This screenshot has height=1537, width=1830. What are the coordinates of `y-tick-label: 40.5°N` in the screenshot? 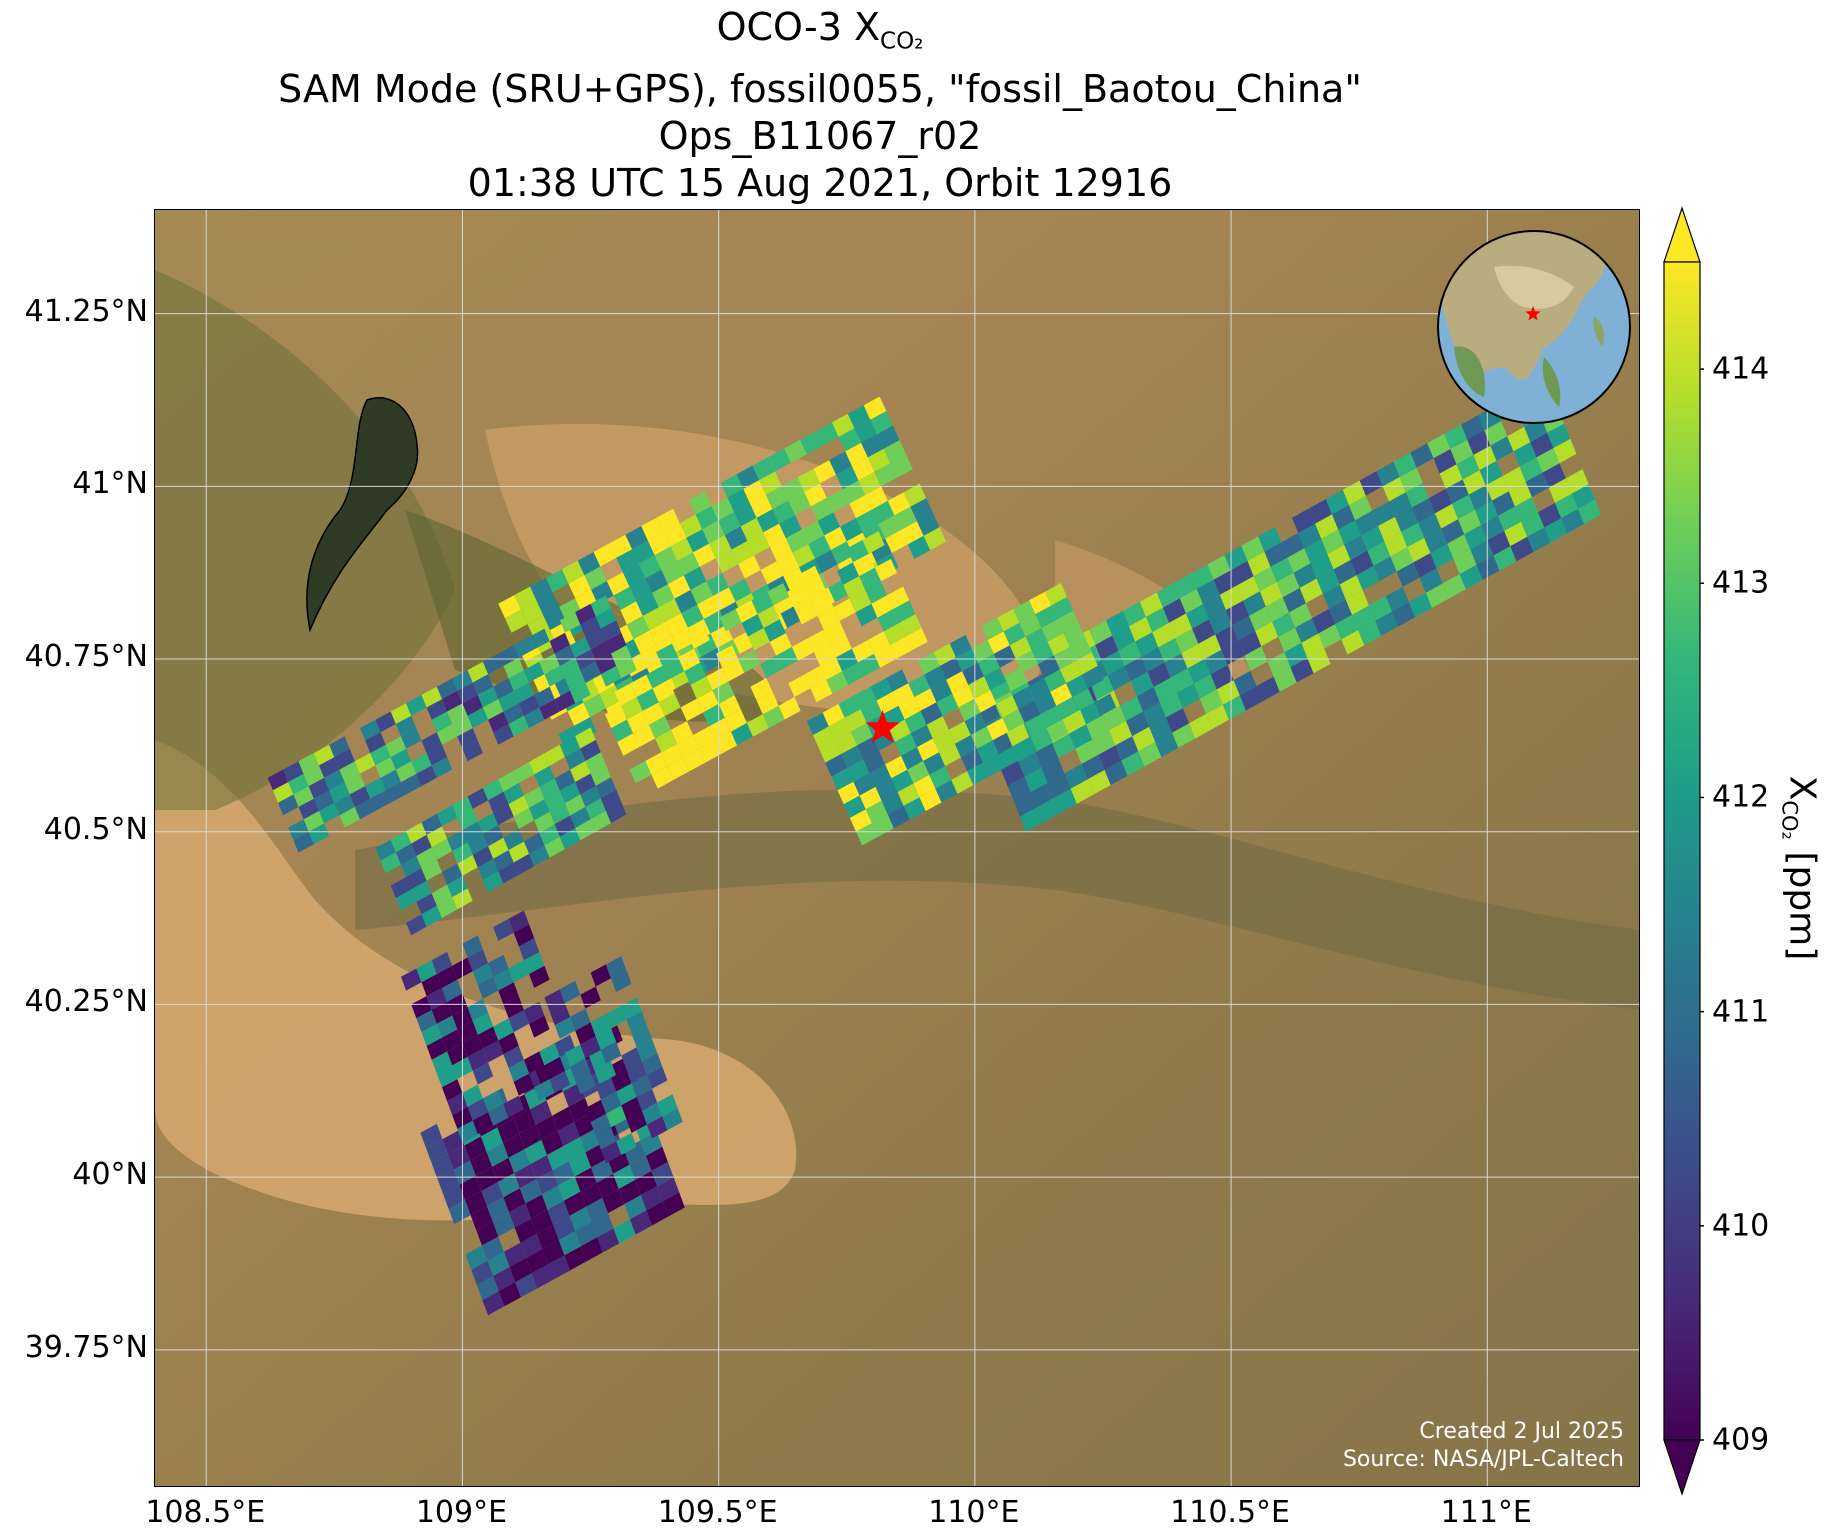 It's located at (95, 829).